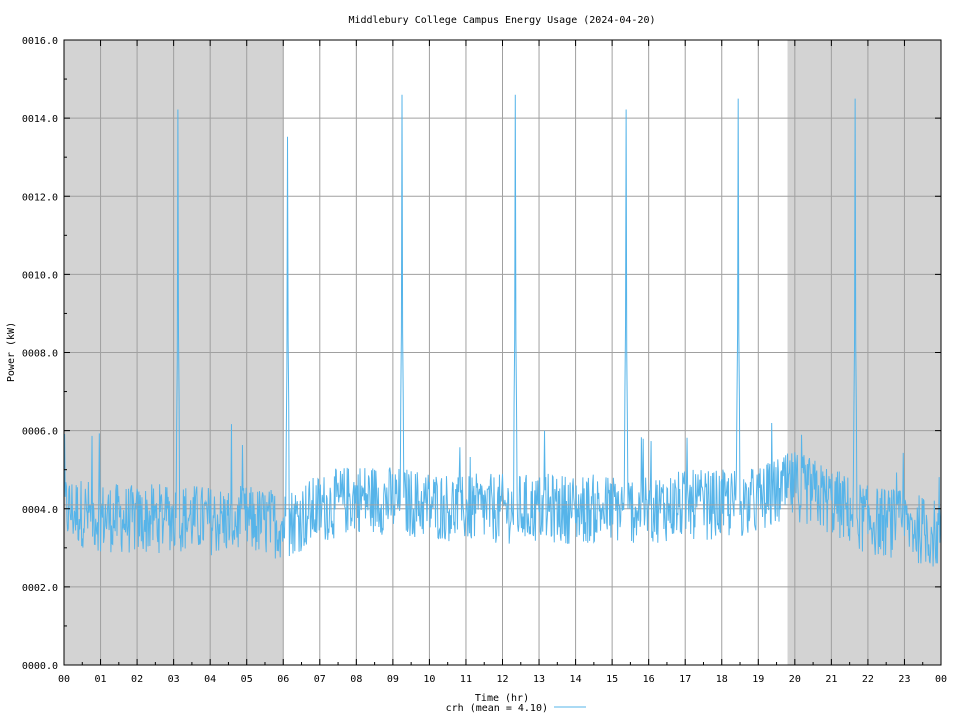 Image resolution: width=960 pixels, height=725 pixels. What do you see at coordinates (722, 679) in the screenshot?
I see `x-tick-label-18: 18` at bounding box center [722, 679].